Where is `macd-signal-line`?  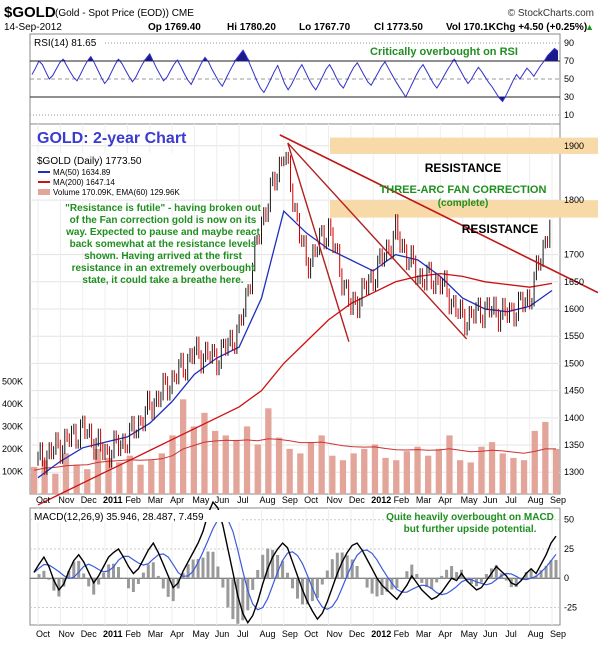 macd-signal-line is located at coordinates (295, 563).